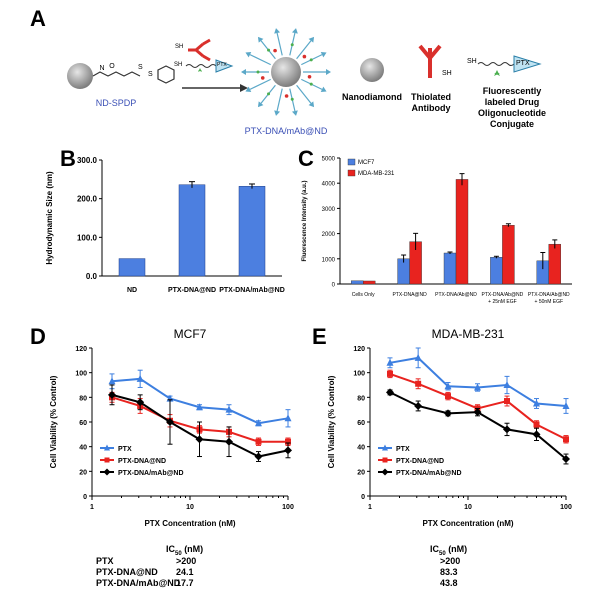  Describe the element at coordinates (361, 423) in the screenshot. I see `y-tick-label: 60` at that location.